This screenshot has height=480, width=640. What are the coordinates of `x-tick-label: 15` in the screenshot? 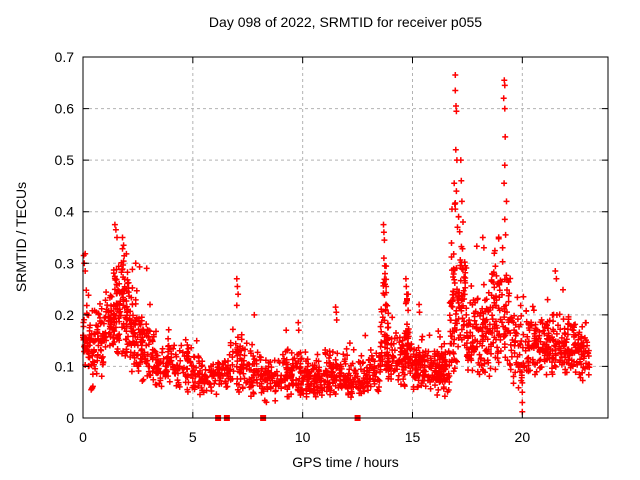 It's located at (413, 437).